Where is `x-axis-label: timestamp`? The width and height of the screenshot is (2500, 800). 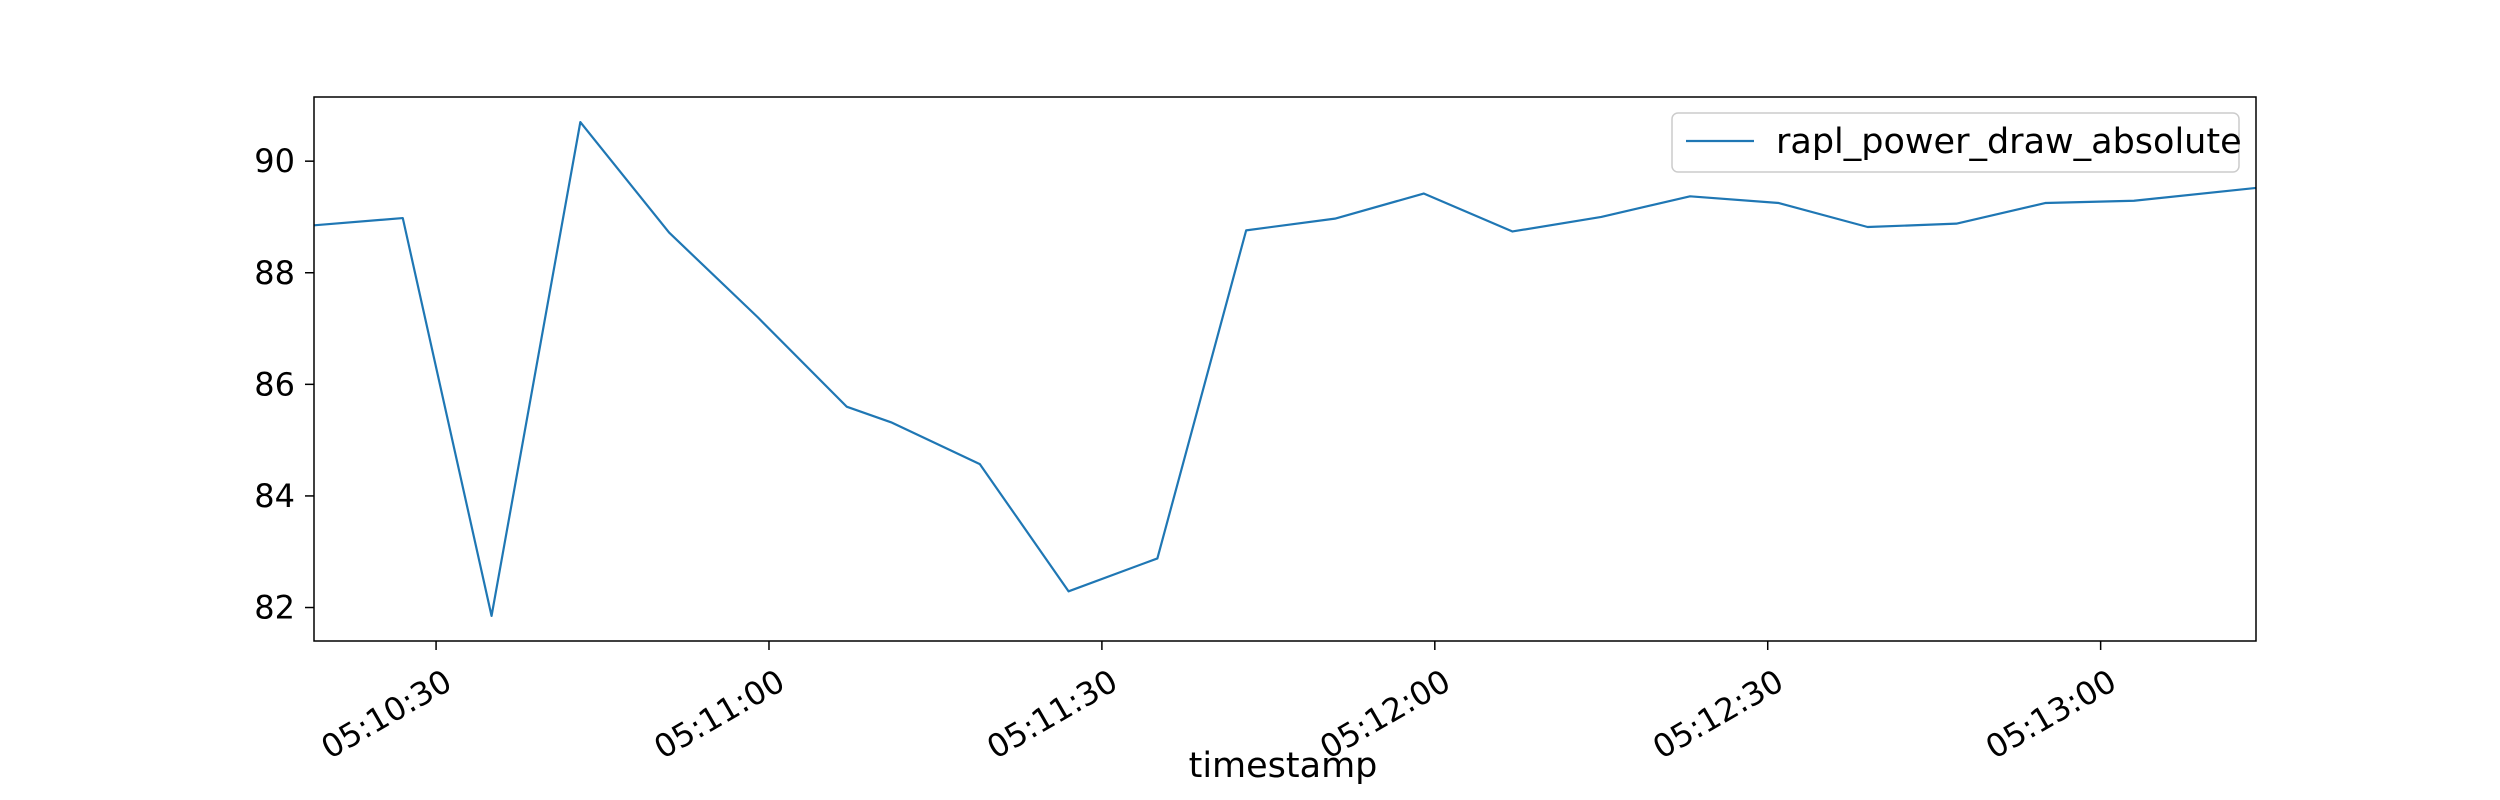
x-axis-label: timestamp is located at coordinates (1283, 766).